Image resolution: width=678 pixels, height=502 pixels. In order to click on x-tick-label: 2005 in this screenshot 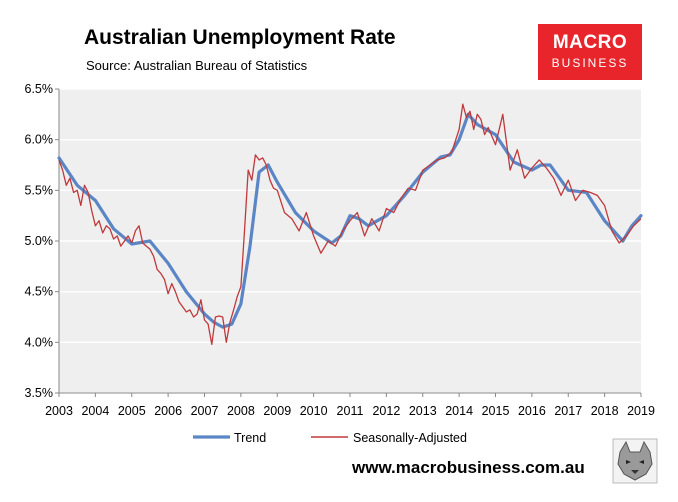, I will do `click(132, 411)`.